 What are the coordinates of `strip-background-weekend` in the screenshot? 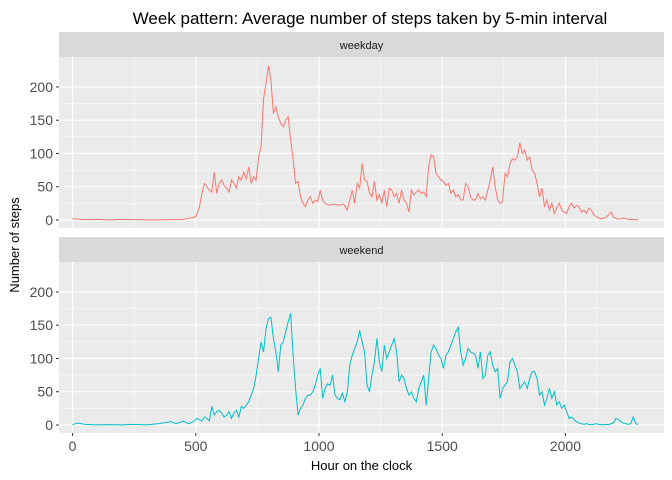 It's located at (361, 249).